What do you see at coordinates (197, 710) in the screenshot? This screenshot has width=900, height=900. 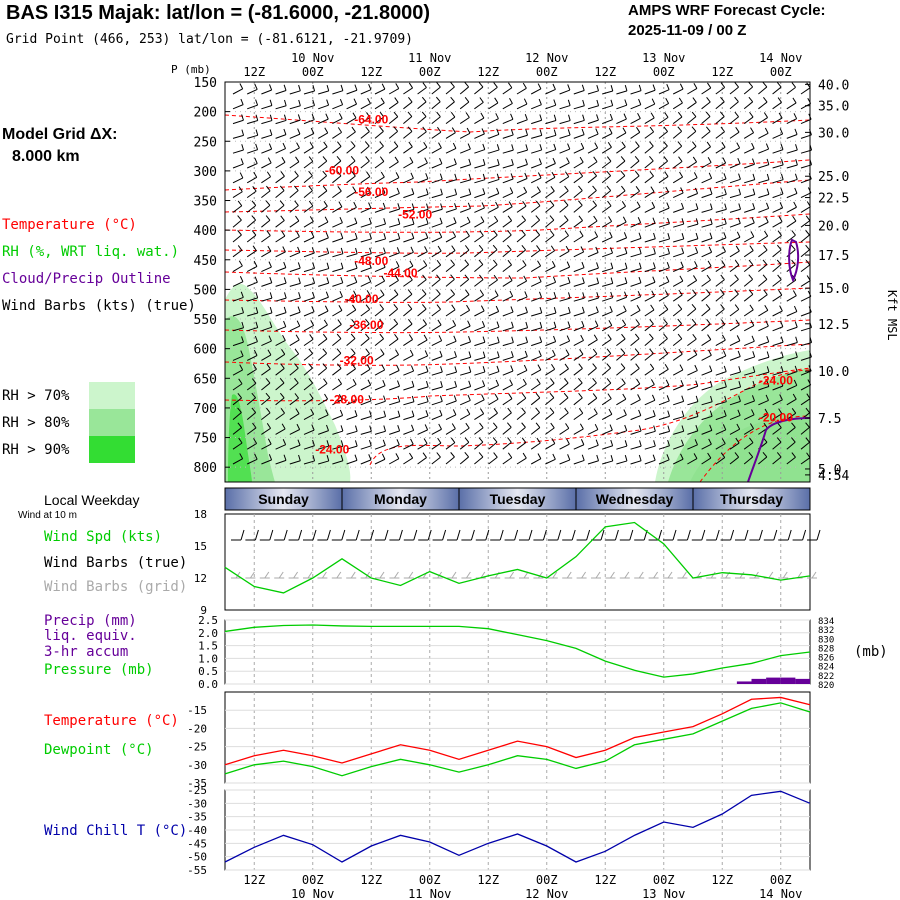 I see `temp-tick-label: -15` at bounding box center [197, 710].